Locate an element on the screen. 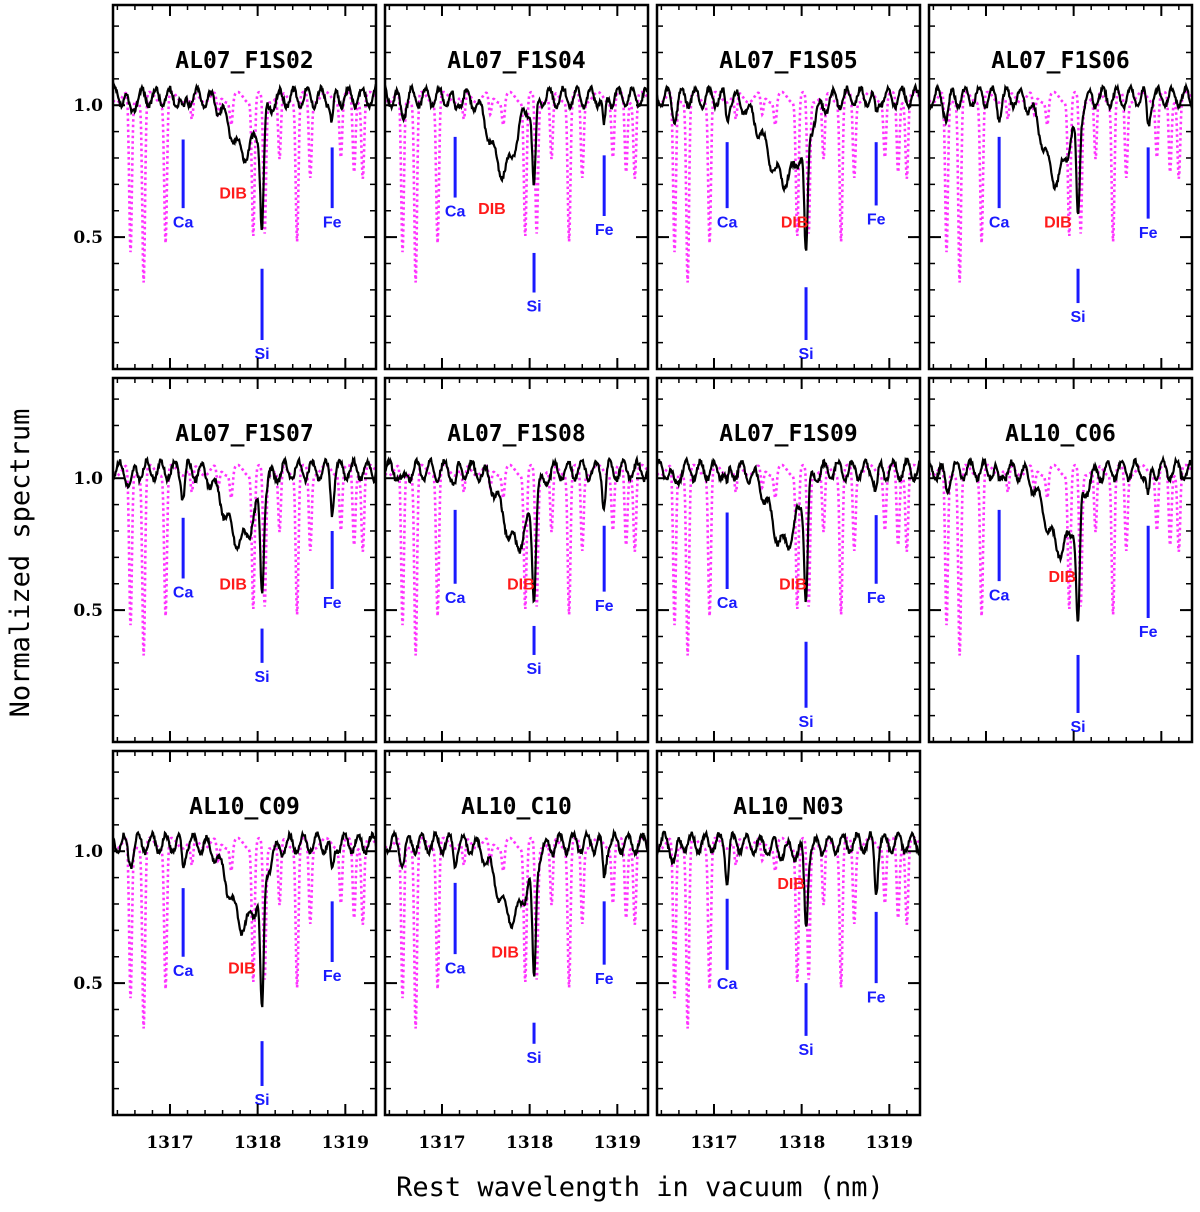  spectrum-panel: Ca Fe Si DIB AL10_N03 is located at coordinates (788, 933).